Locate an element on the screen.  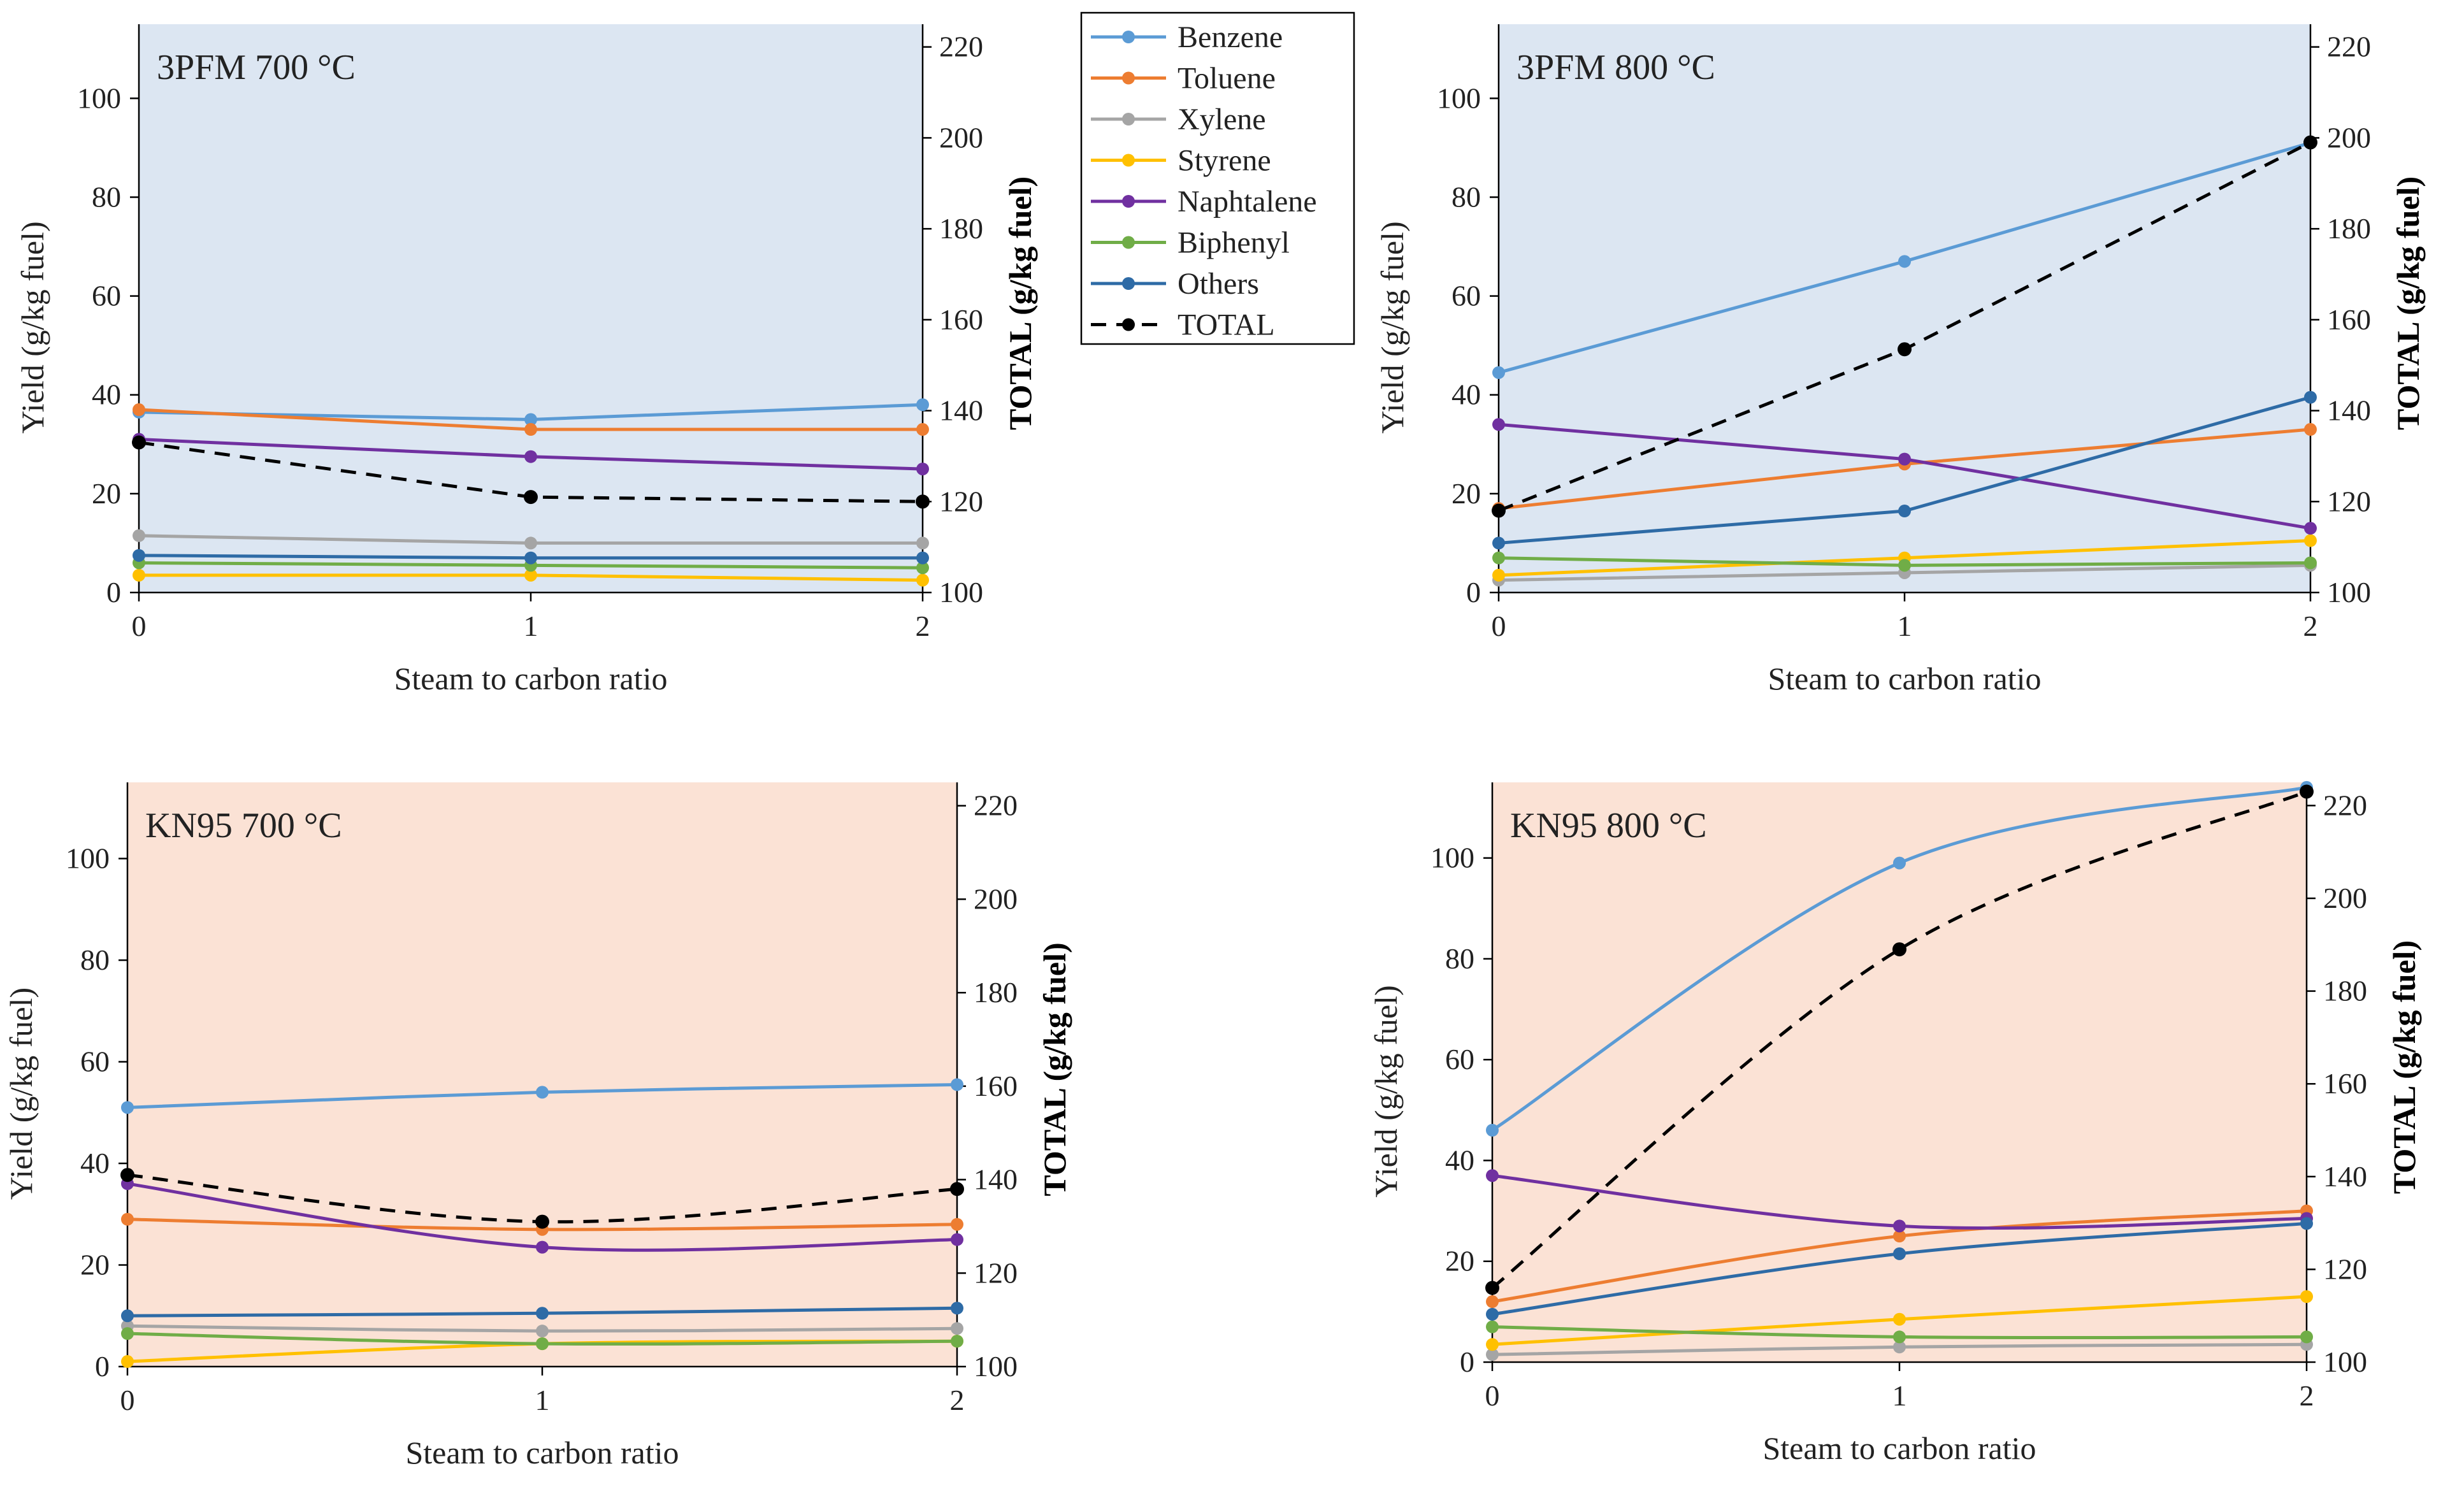
legend-item-xylene: Xylene is located at coordinates (1178, 119).